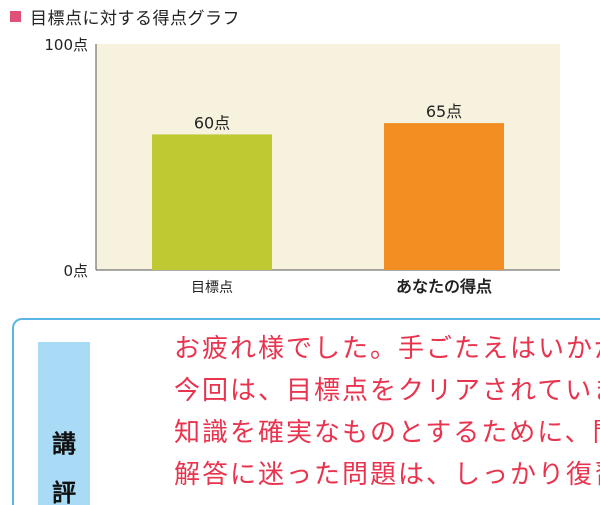 This screenshot has width=600, height=505. What do you see at coordinates (135, 18) in the screenshot?
I see `section-title: 目標点に対する得点グラフ` at bounding box center [135, 18].